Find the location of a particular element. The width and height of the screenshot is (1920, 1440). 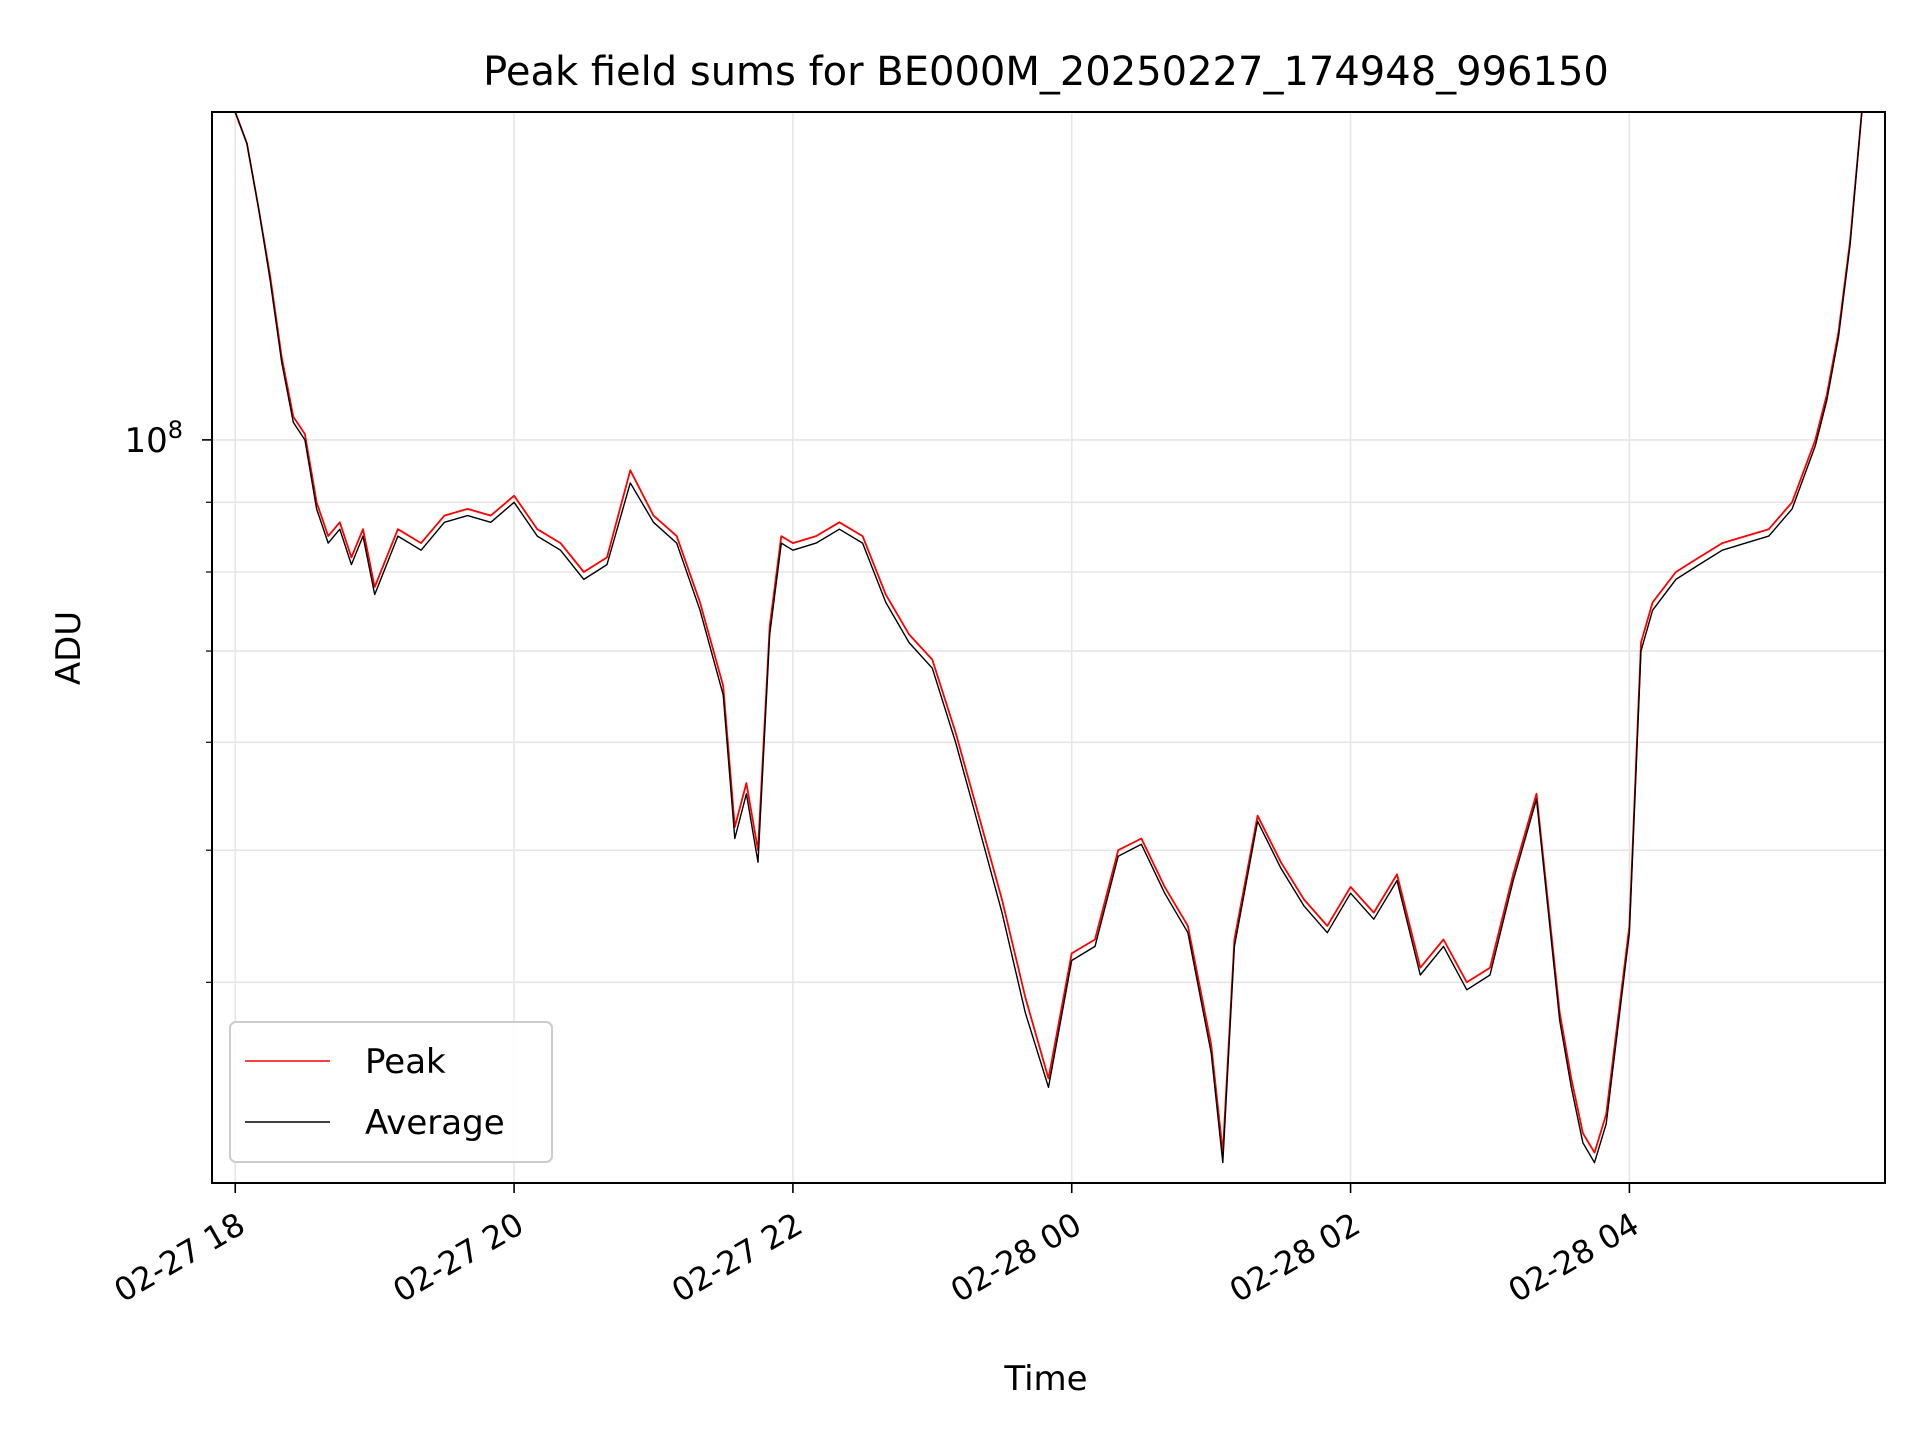

y-tick-base: 10 is located at coordinates (145, 441).